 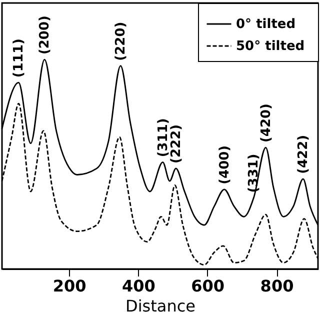 What do you see at coordinates (277, 286) in the screenshot?
I see `x-tick-label: 800` at bounding box center [277, 286].